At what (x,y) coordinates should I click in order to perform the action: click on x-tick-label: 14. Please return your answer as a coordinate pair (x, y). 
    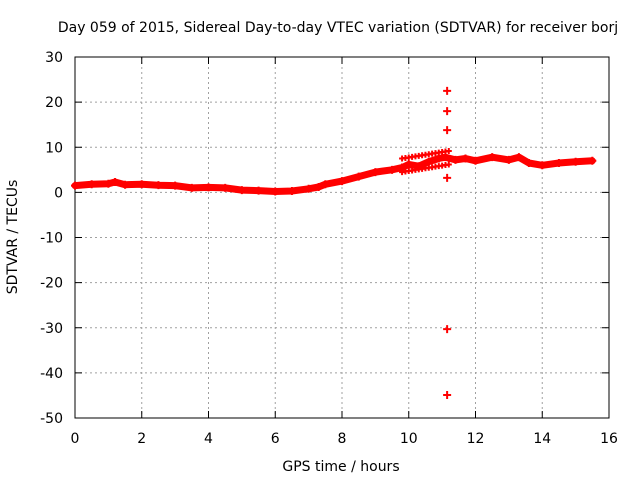
    Looking at the image, I should click on (542, 439).